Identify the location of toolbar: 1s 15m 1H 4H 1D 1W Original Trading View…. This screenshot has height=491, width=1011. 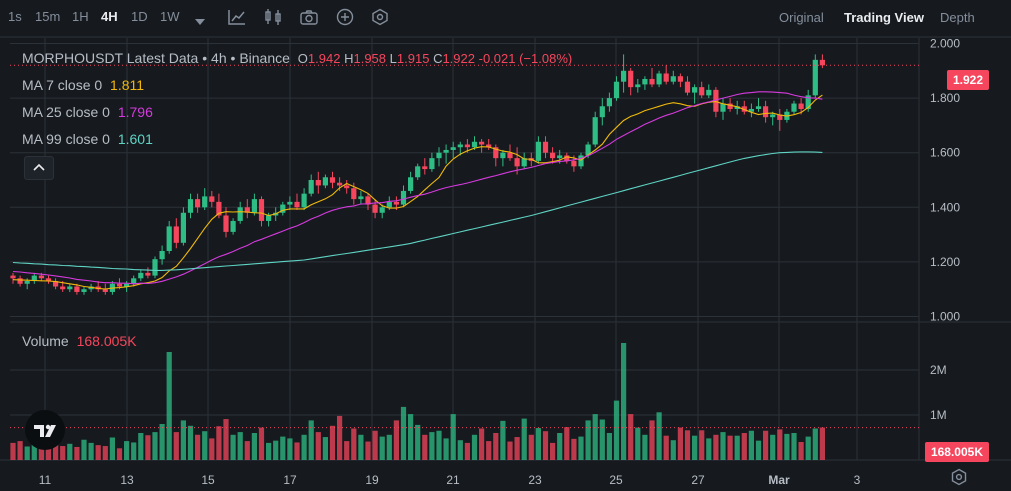
(505, 18).